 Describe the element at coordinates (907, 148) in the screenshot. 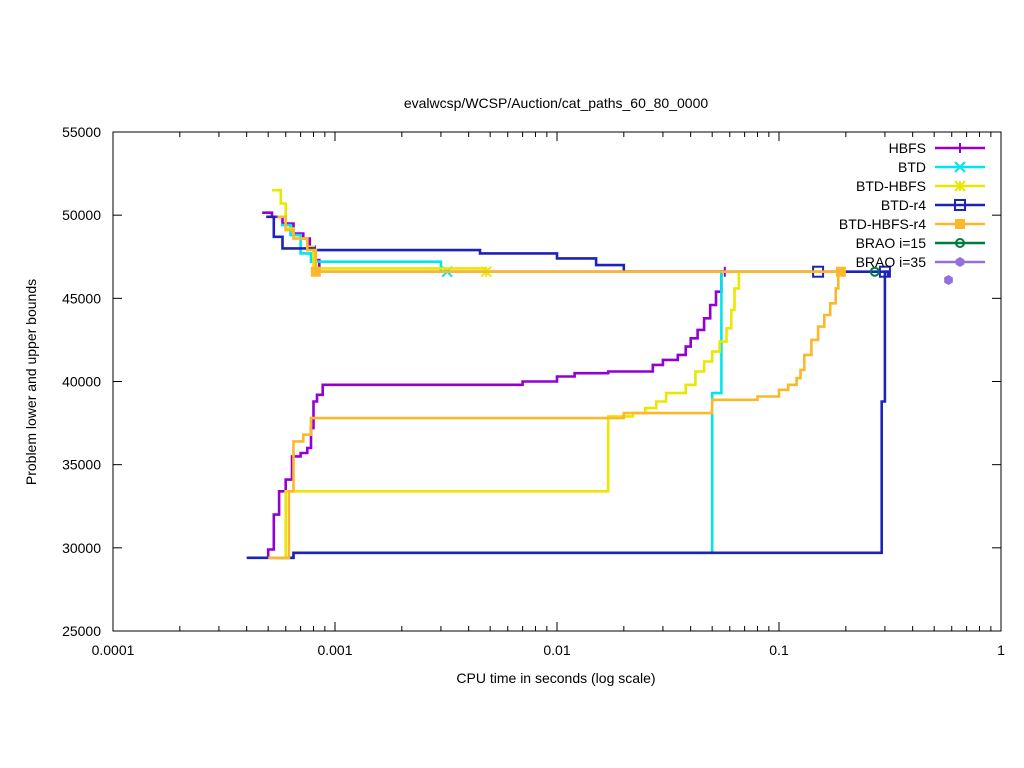

I see `legend-label: HBFS` at that location.